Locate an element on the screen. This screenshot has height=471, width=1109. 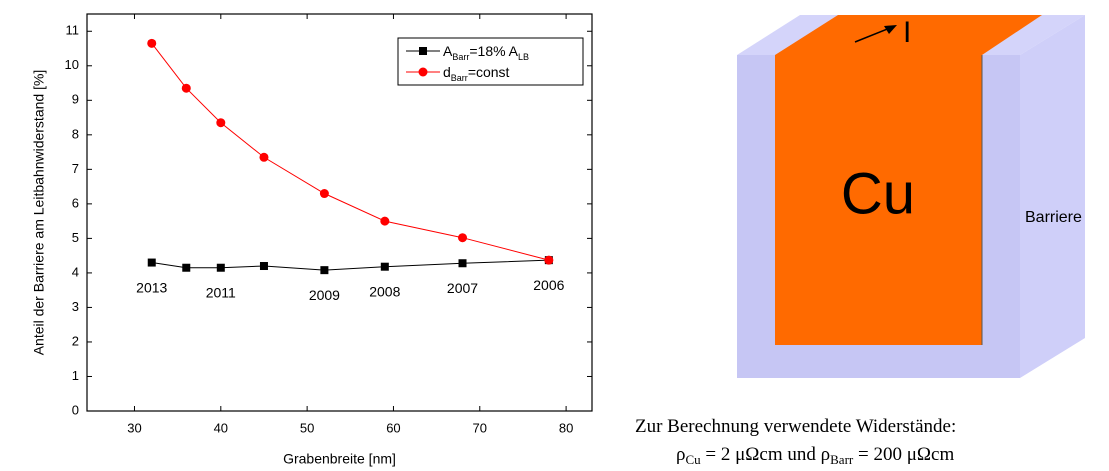
y-tick-label: 5 is located at coordinates (75, 237).